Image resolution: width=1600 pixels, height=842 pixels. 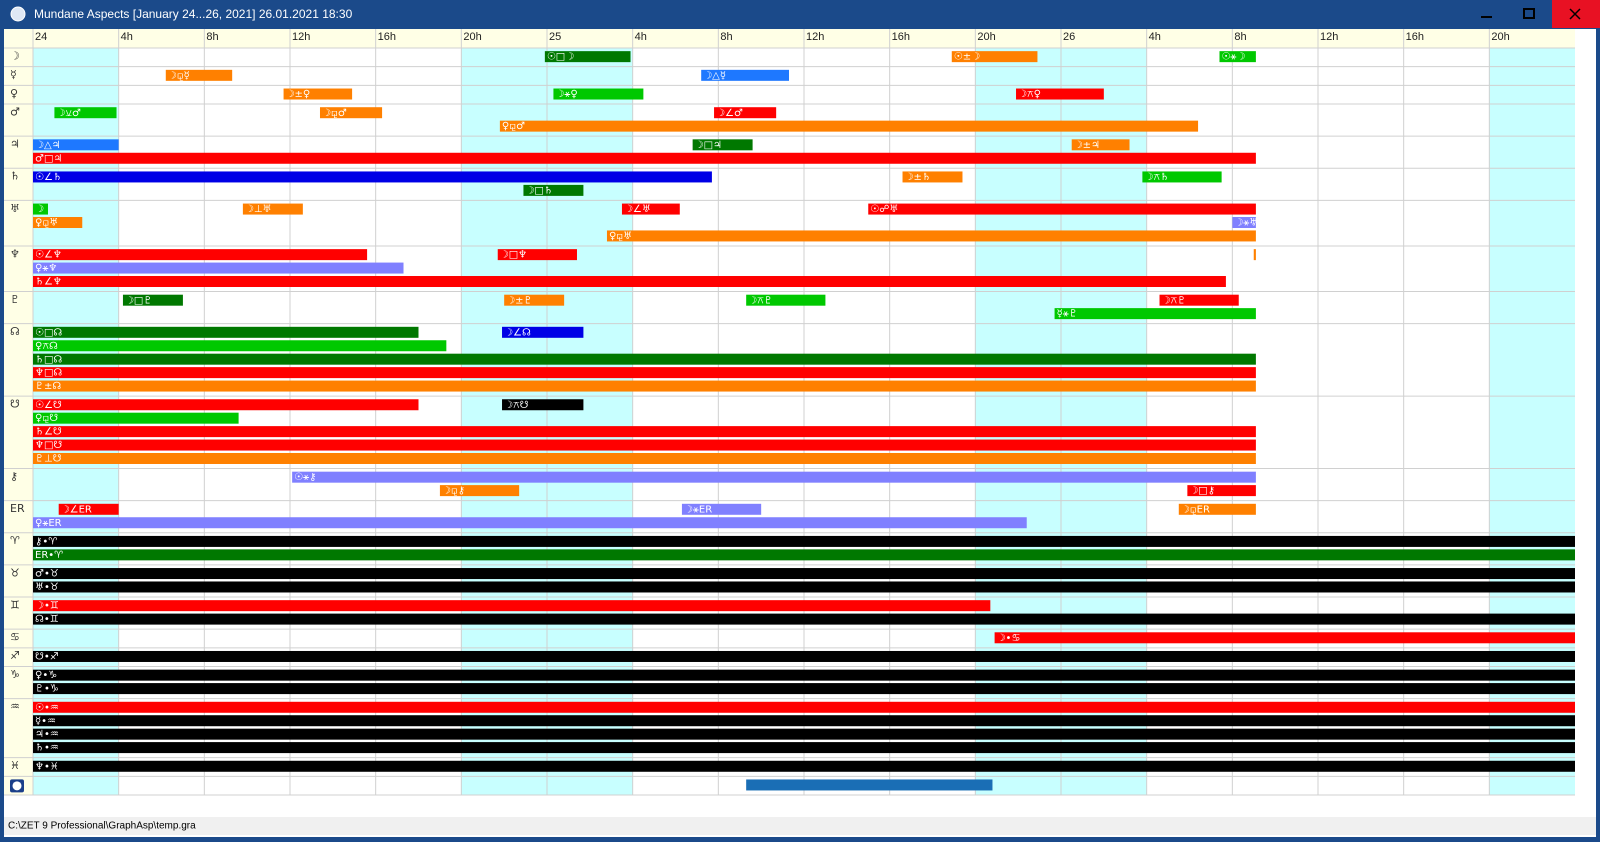 I want to click on aspect-label: ☽⚼⚷, so click(x=453, y=491).